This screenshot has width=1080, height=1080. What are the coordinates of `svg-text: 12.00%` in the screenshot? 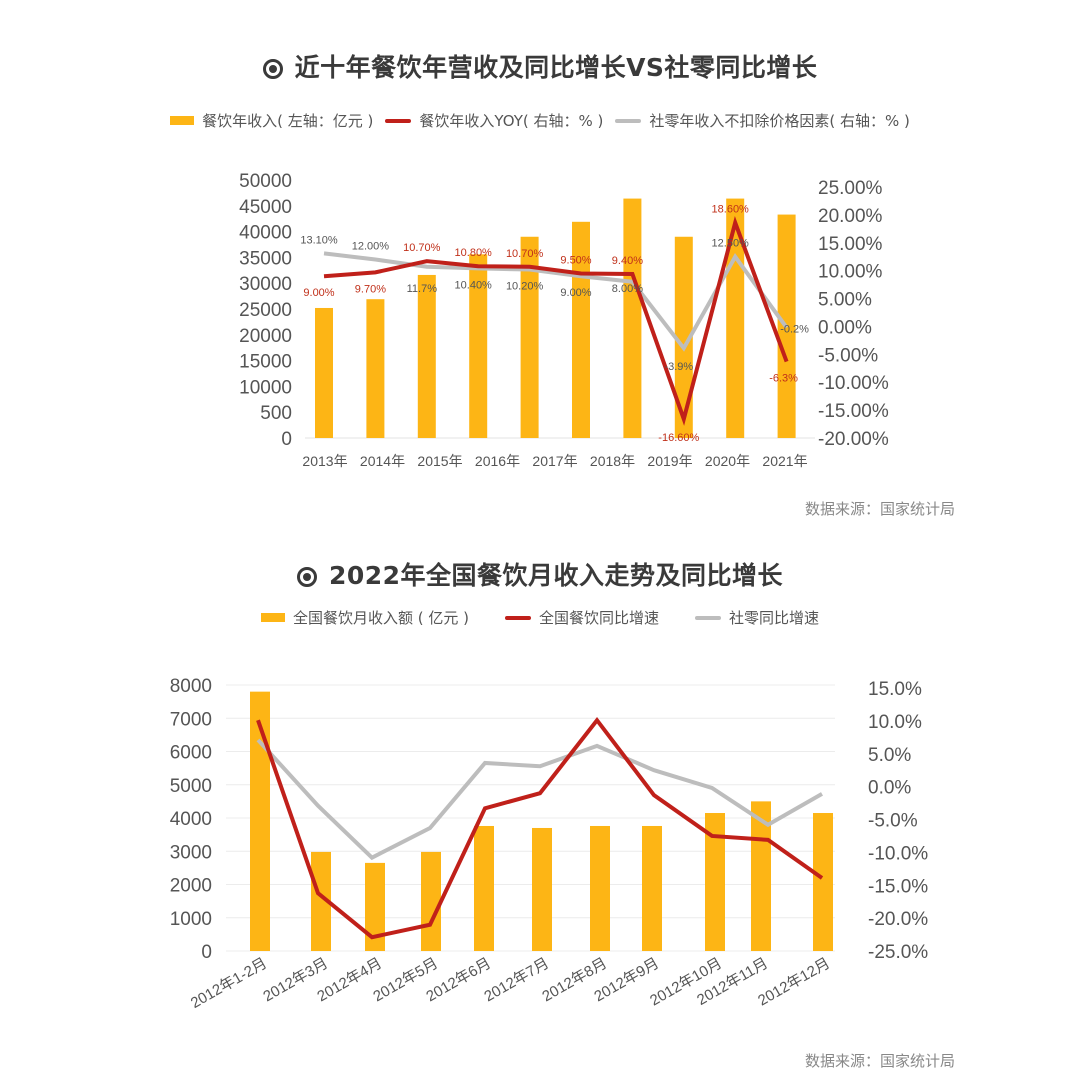 It's located at (371, 247).